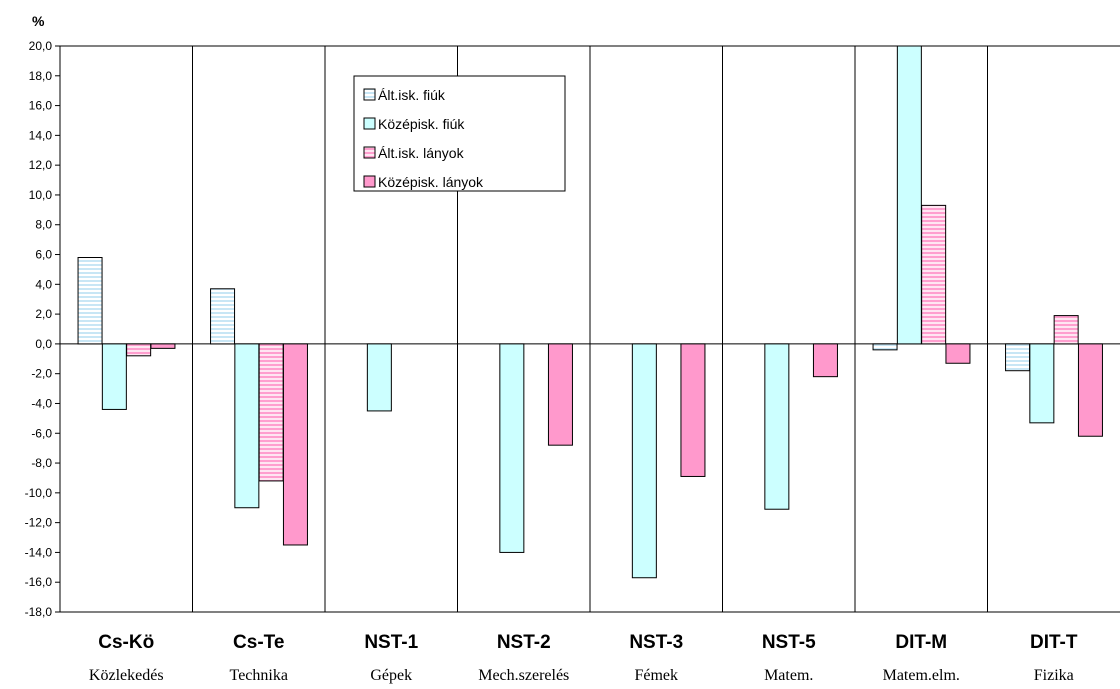 Image resolution: width=1120 pixels, height=689 pixels. I want to click on y-tick-label: 14,0, so click(41, 135).